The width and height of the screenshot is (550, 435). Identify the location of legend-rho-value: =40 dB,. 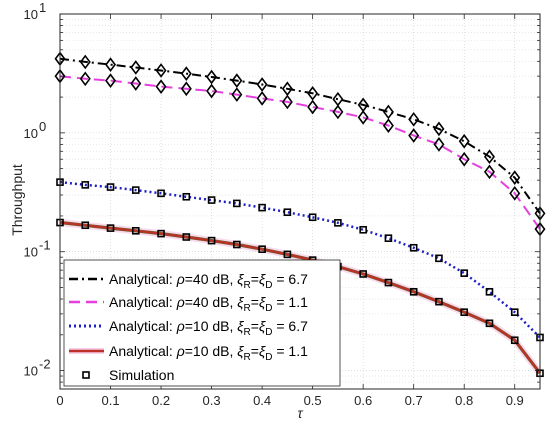
(211, 302).